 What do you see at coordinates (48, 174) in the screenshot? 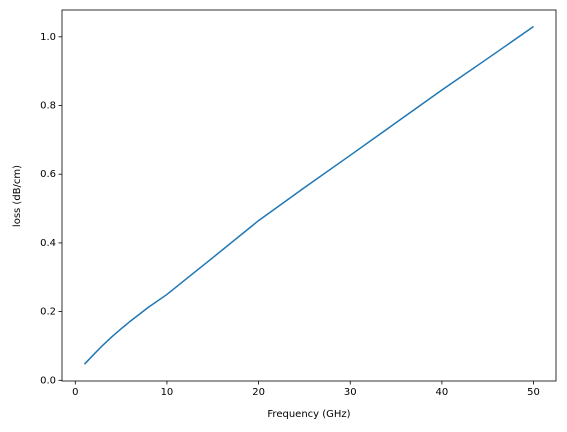
I see `y-tick-label: 0.6` at bounding box center [48, 174].